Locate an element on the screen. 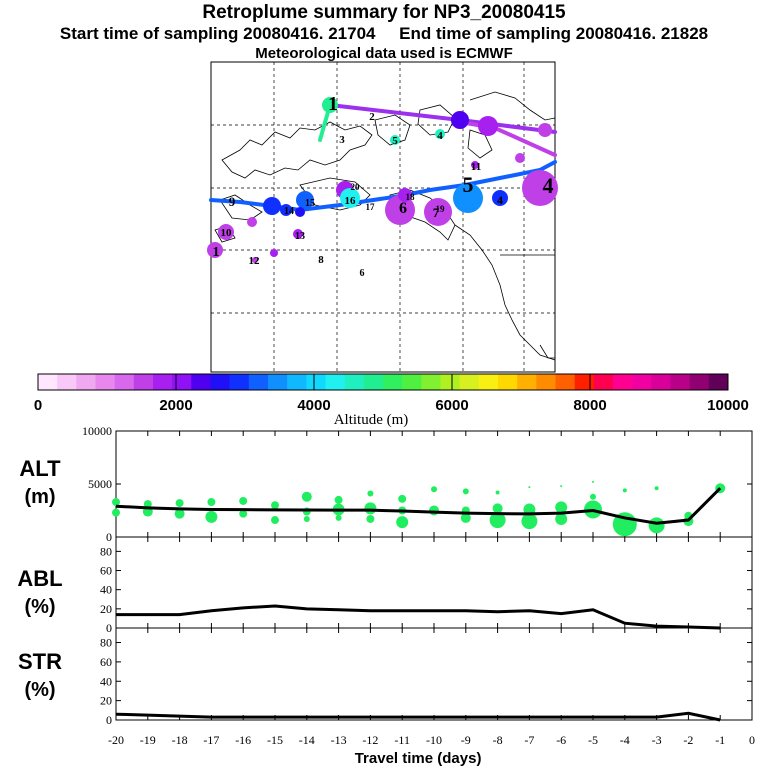 The image size is (768, 768). trajectory-day-label: 9 is located at coordinates (232, 201).